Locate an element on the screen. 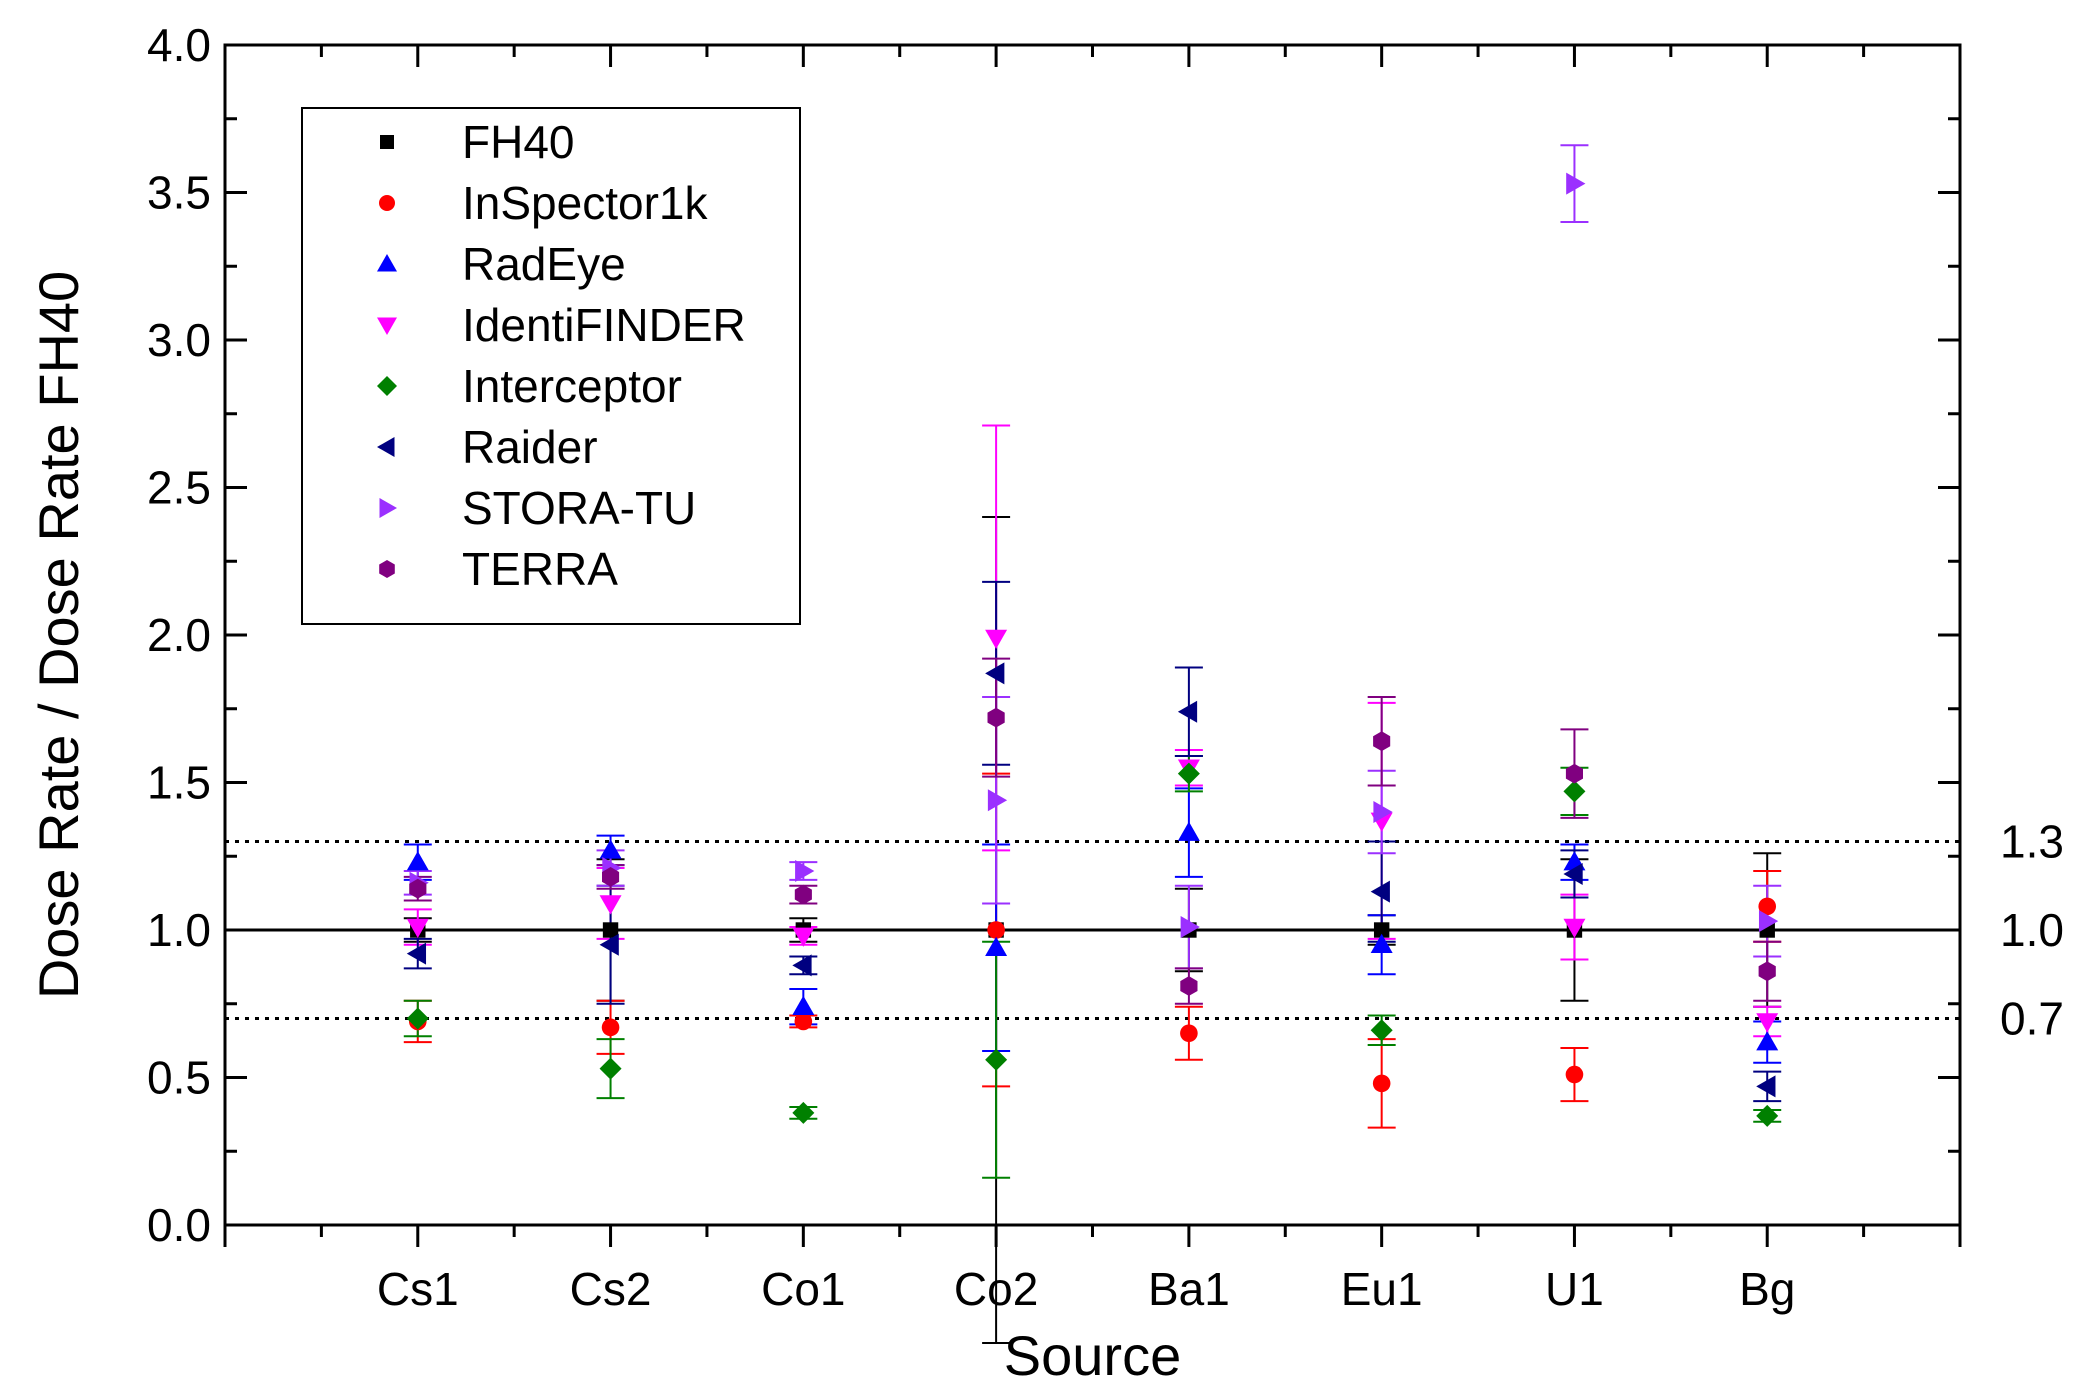  y-axis-title: Dose Rate / Dose Rate FH40 is located at coordinates (58, 635).